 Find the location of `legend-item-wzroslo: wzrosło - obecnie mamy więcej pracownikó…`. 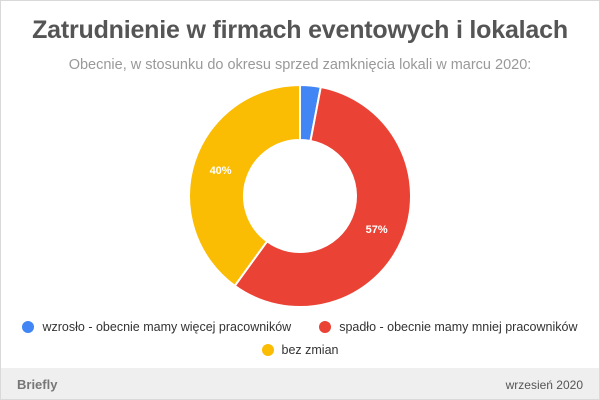

legend-item-wzroslo: wzrosło - obecnie mamy więcej pracownikó… is located at coordinates (156, 327).